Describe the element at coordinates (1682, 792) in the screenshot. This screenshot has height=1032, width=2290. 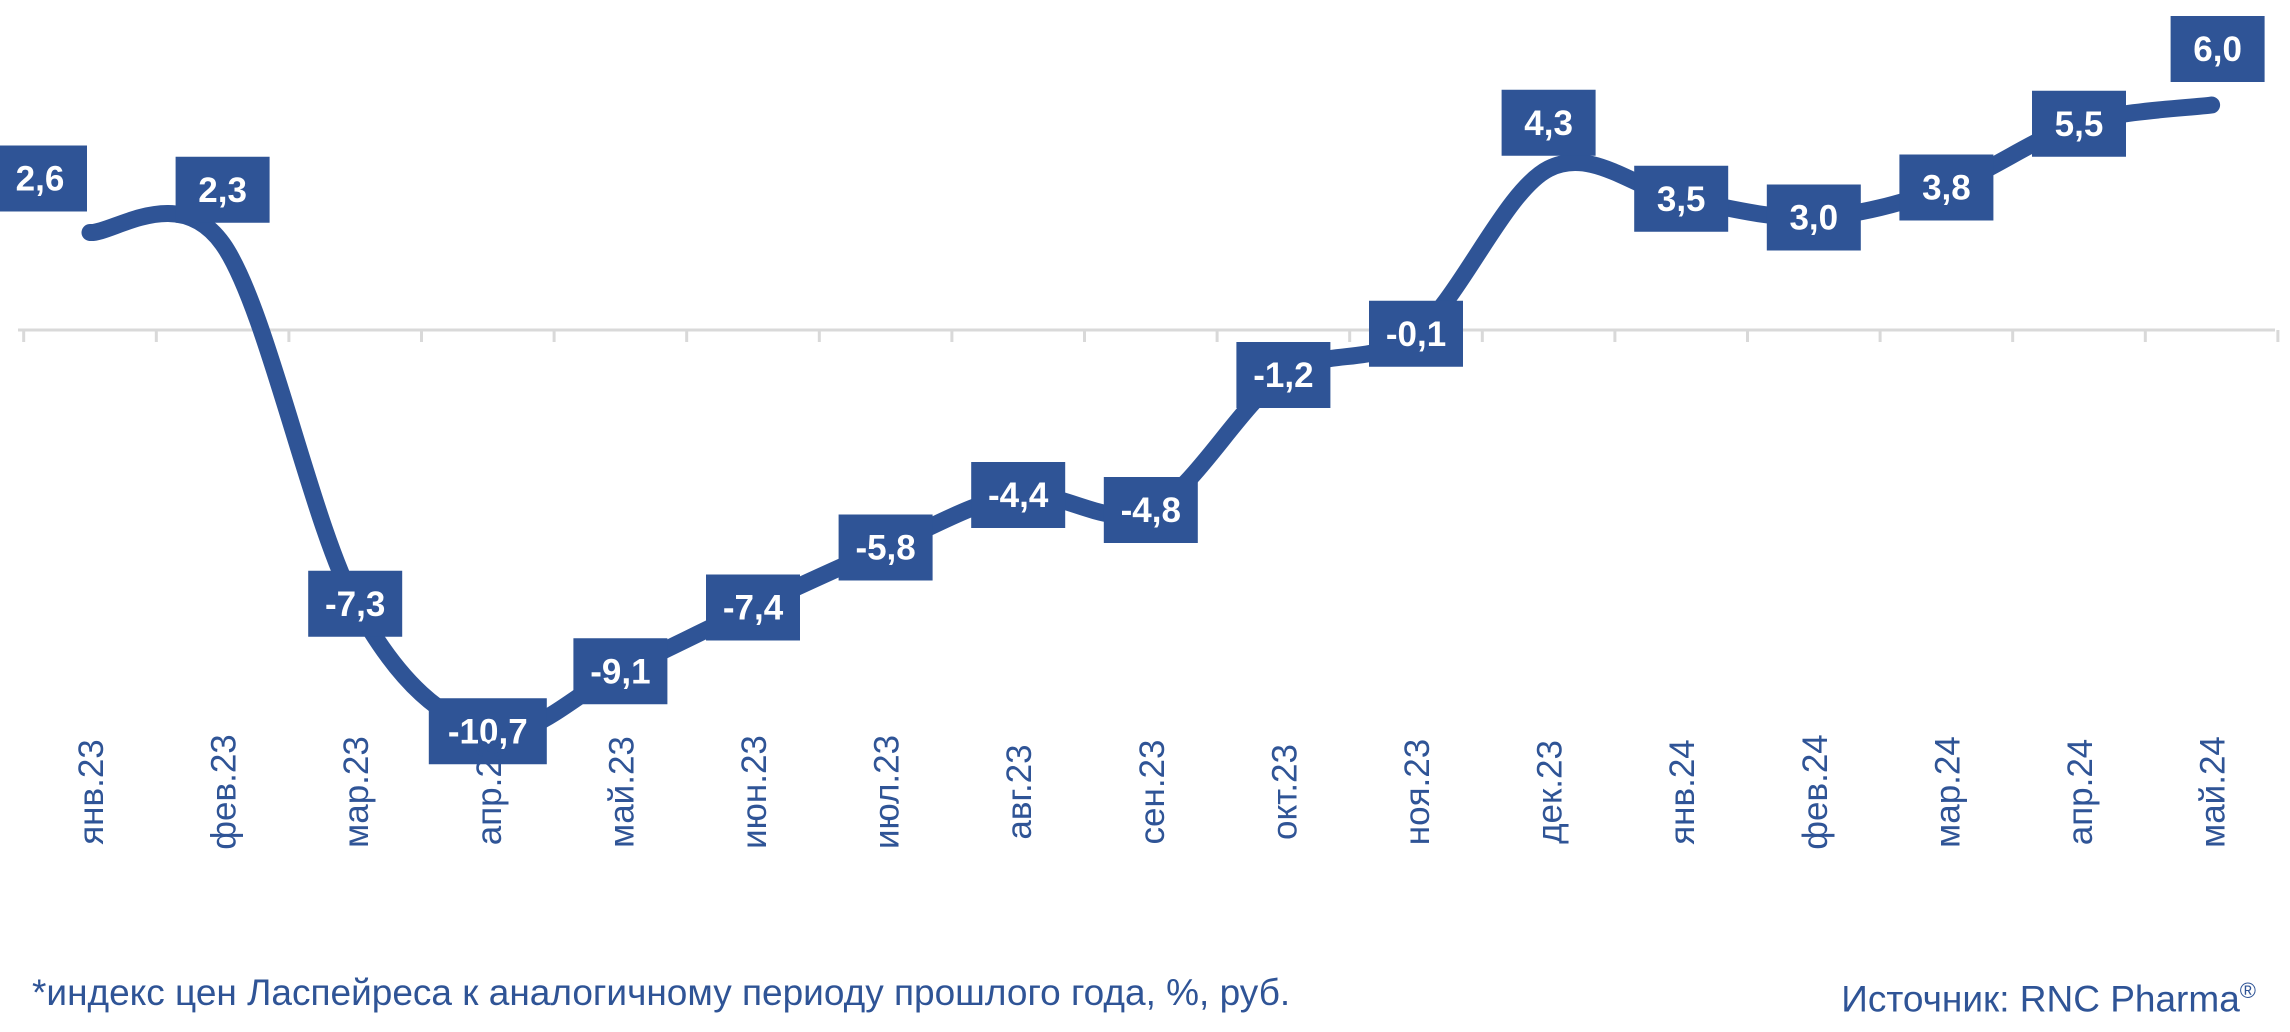
I see `x-tick-label: янв.24` at that location.